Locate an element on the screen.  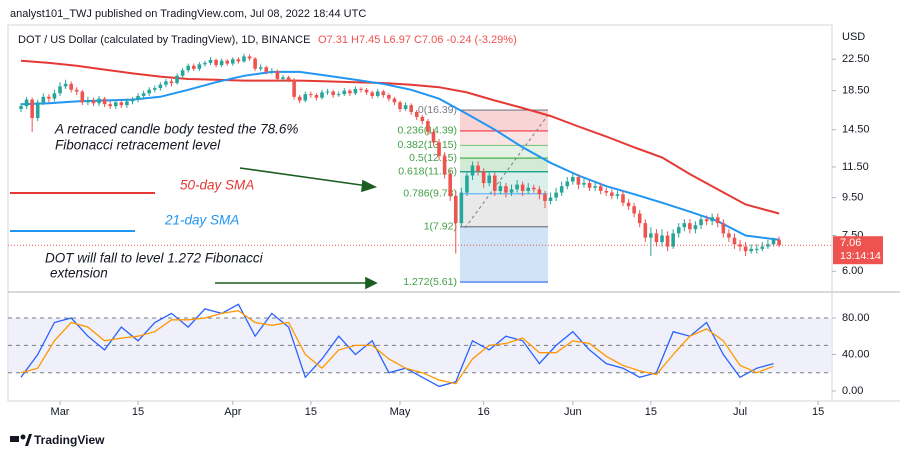
arrows is located at coordinates (296, 228).